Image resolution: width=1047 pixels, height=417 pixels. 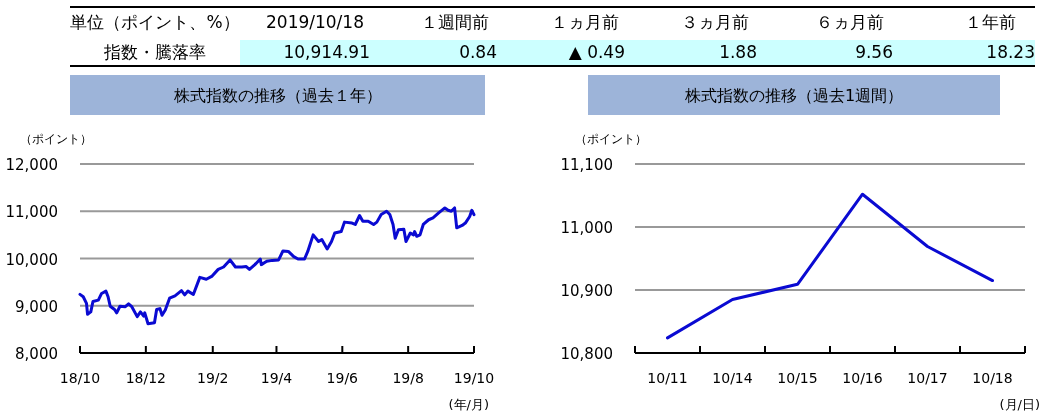 I want to click on category-label: ６ヵ月前, so click(x=850, y=22).